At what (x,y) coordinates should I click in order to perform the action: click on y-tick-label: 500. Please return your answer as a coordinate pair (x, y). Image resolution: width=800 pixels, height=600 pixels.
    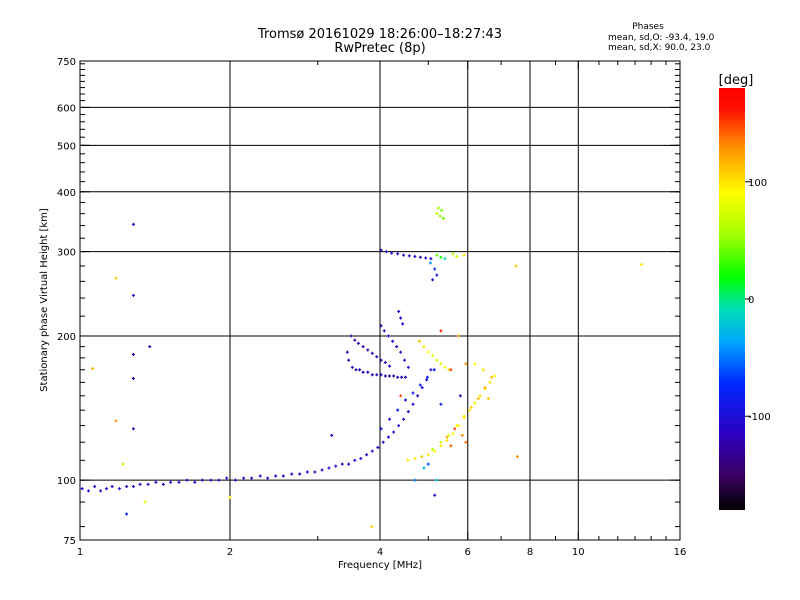
    Looking at the image, I should click on (66, 146).